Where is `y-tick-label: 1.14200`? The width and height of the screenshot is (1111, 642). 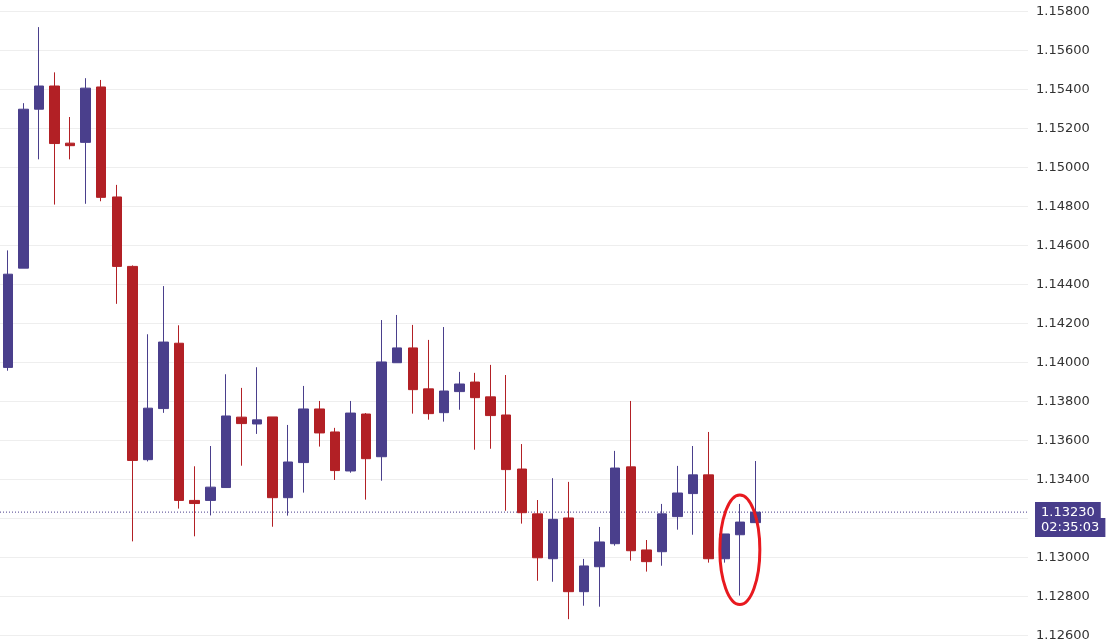 y-tick-label: 1.14200 is located at coordinates (1063, 323).